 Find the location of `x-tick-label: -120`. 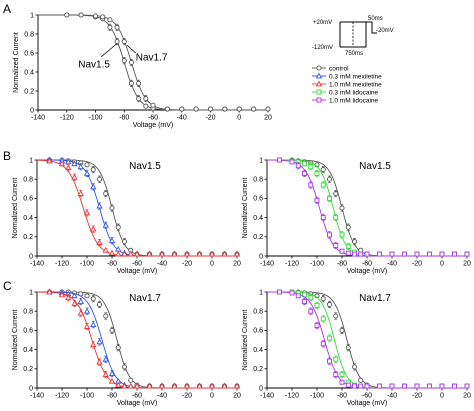

x-tick-label: -120 is located at coordinates (67, 118).